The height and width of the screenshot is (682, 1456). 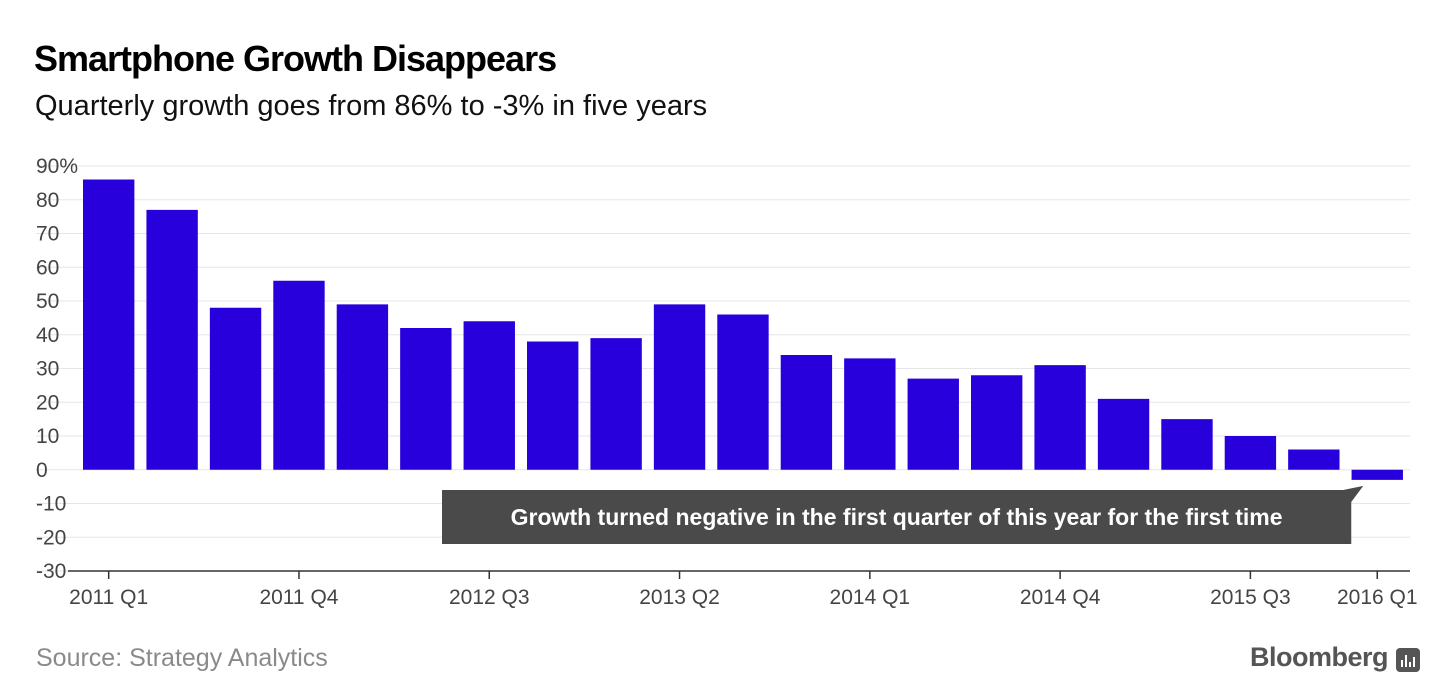 I want to click on x-tick-label: 2014 Q1, so click(x=870, y=597).